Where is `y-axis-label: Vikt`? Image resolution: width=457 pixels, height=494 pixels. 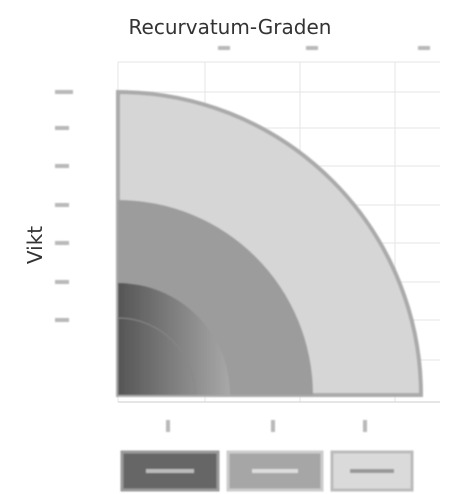
y-axis-label: Vikt is located at coordinates (35, 245).